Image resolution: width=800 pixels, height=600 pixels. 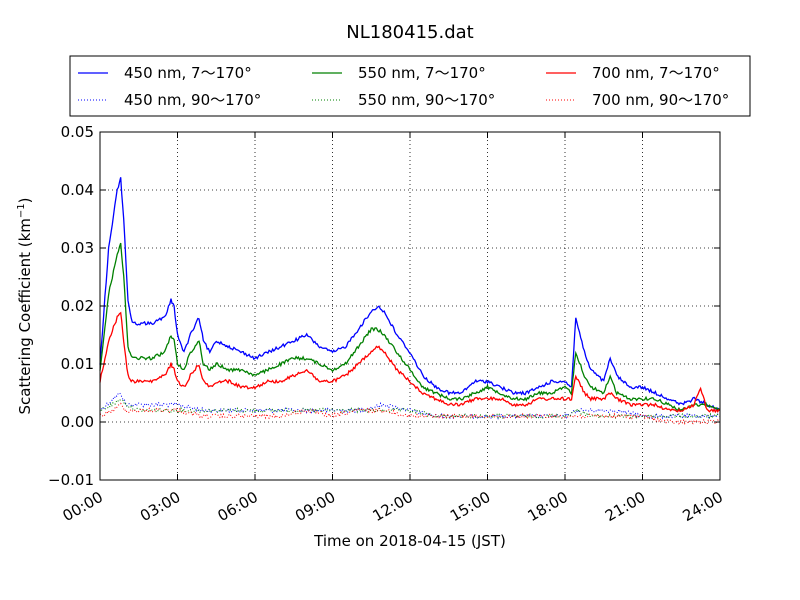 I want to click on legend-label: 450 nm, 7～170°, so click(x=188, y=73).